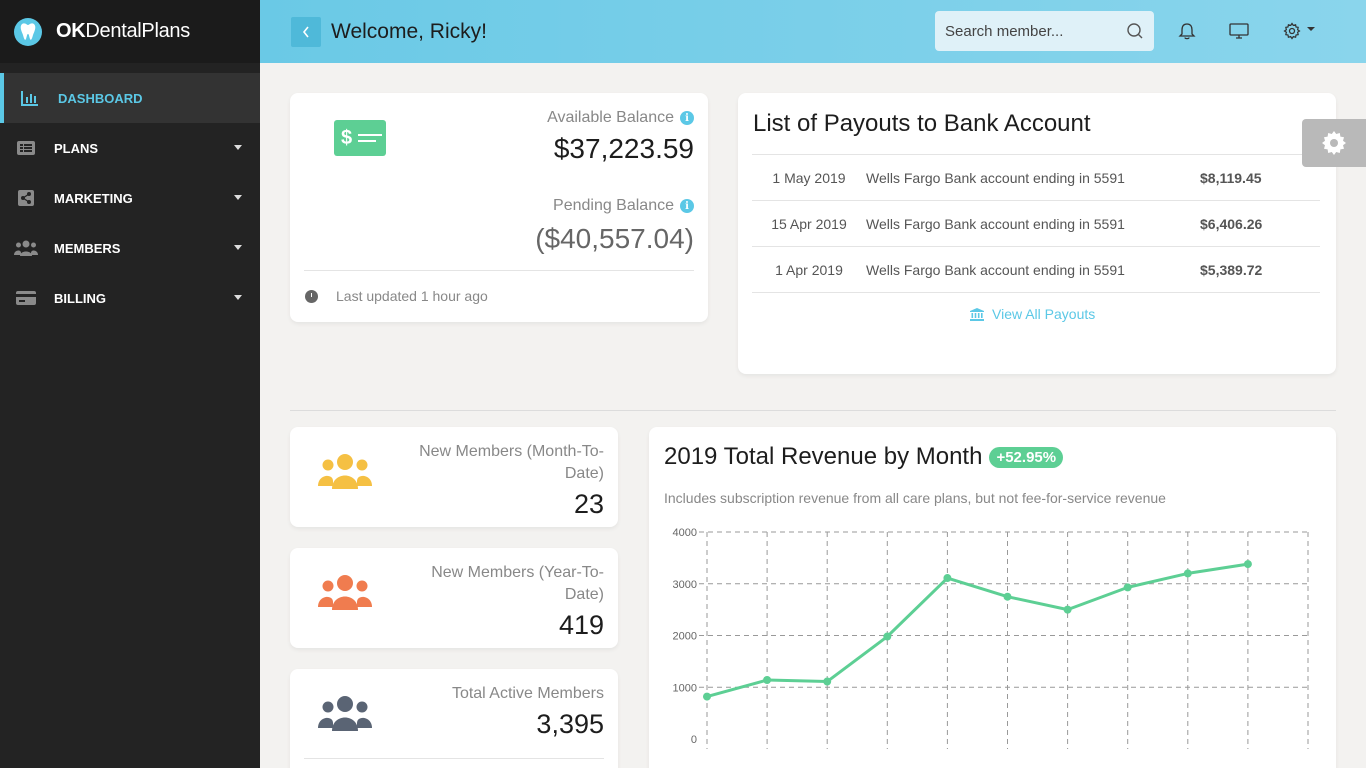 Image resolution: width=1366 pixels, height=768 pixels. I want to click on settings-panel-toggle, so click(1334, 143).